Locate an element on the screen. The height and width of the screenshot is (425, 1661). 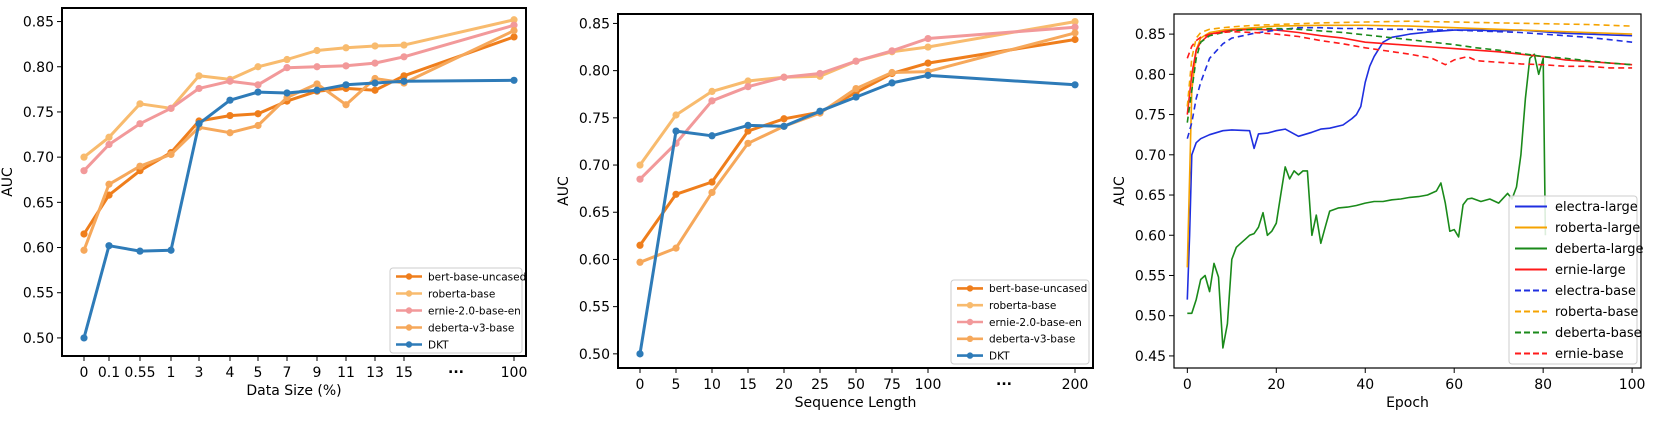
x-tick-label: 5 is located at coordinates (676, 385).